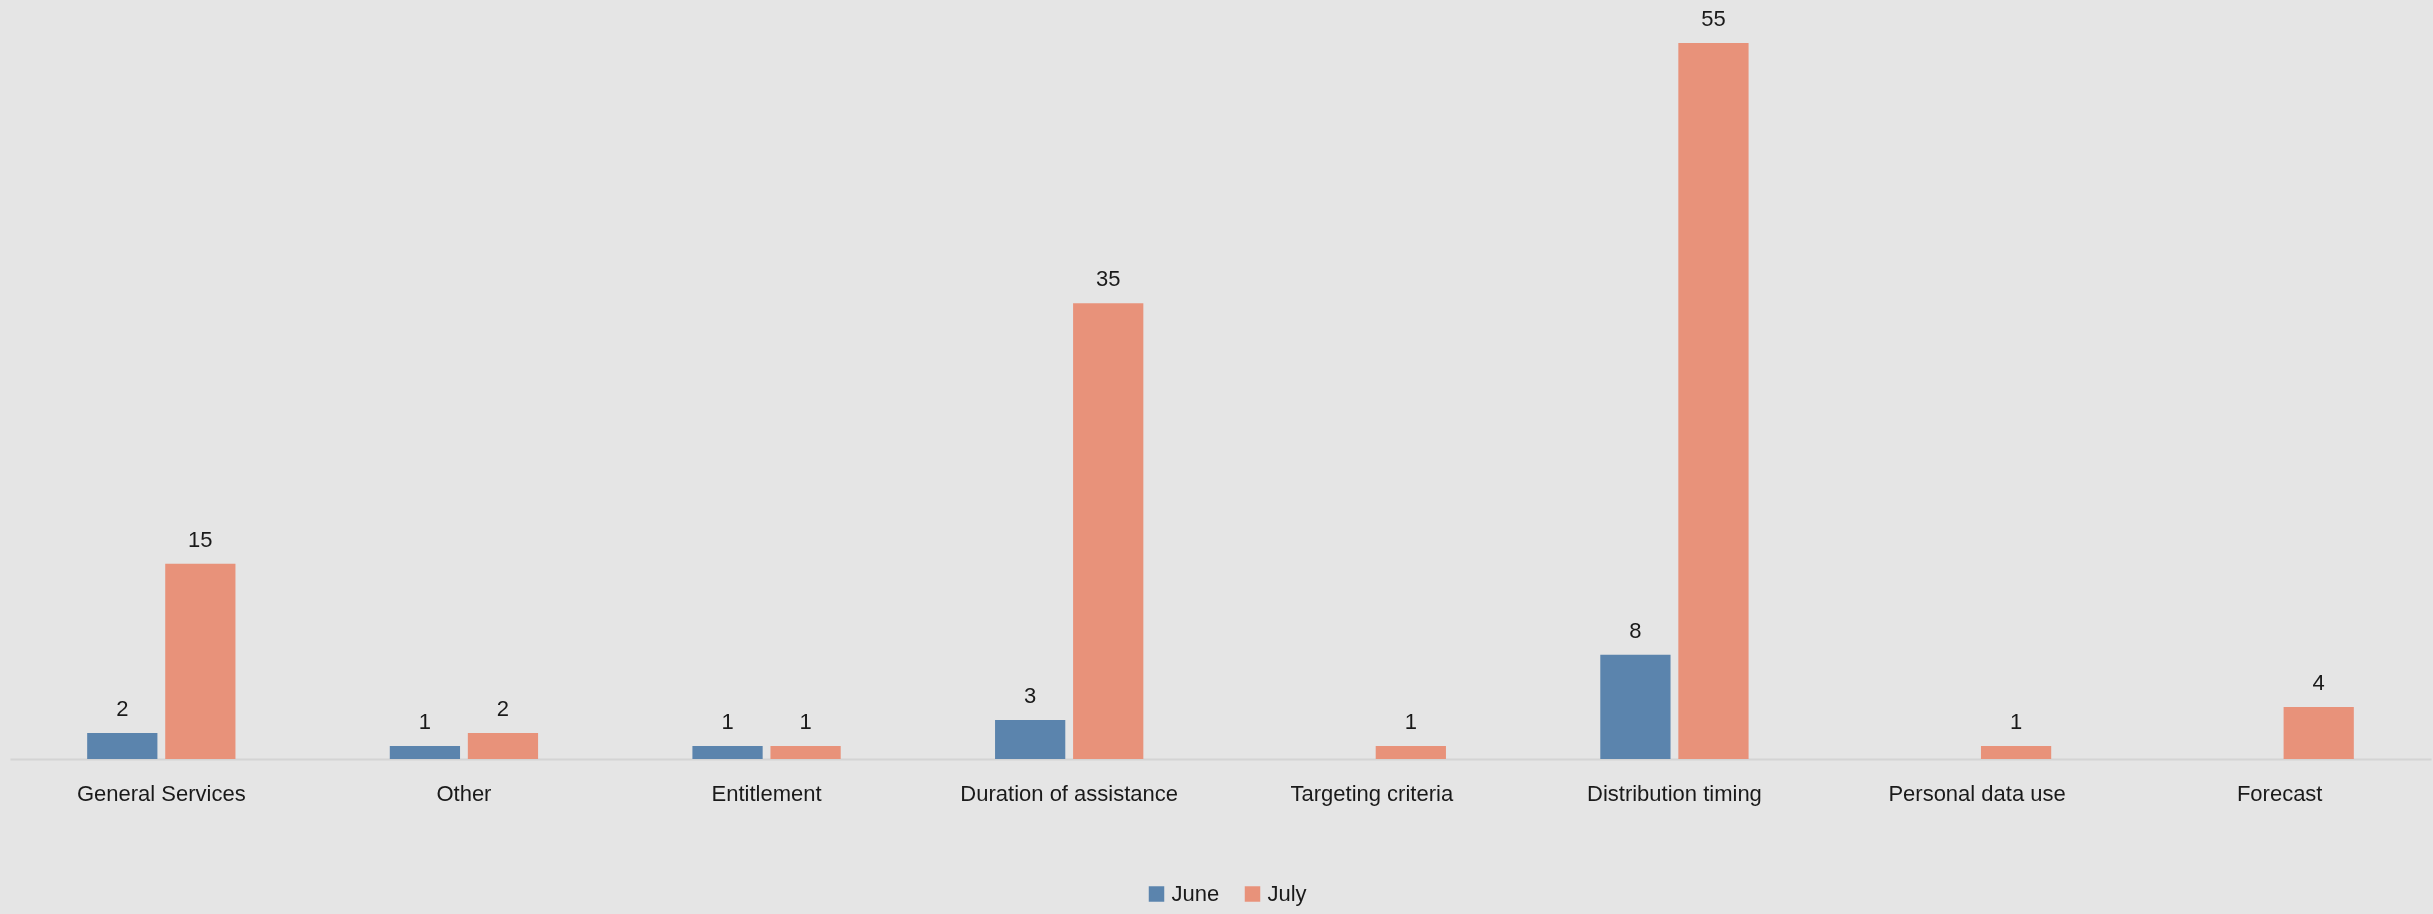 The image size is (2433, 914). What do you see at coordinates (2318, 682) in the screenshot?
I see `data-label: 4` at bounding box center [2318, 682].